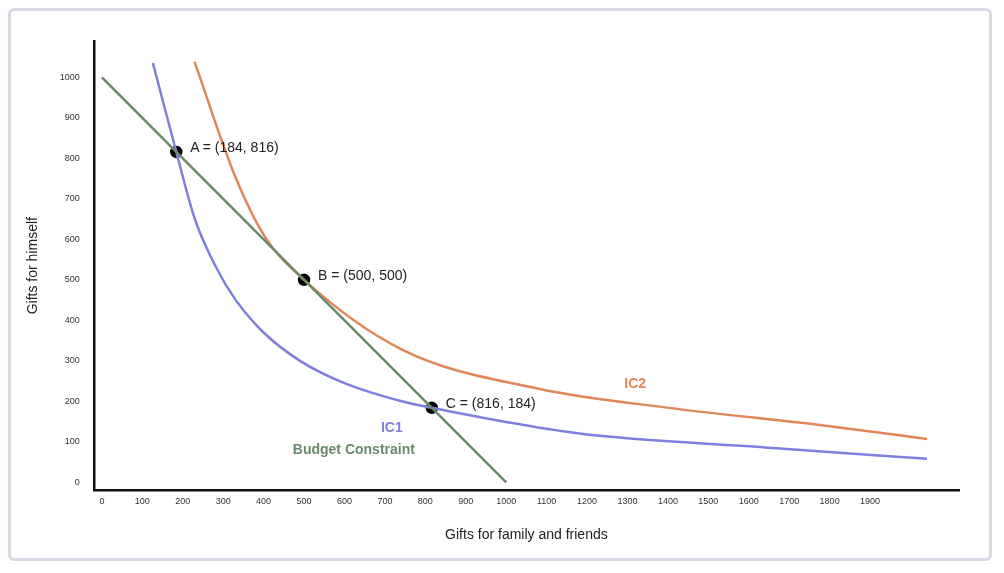 This screenshot has height=573, width=1004. What do you see at coordinates (223, 501) in the screenshot?
I see `x-tick-label: 300` at bounding box center [223, 501].